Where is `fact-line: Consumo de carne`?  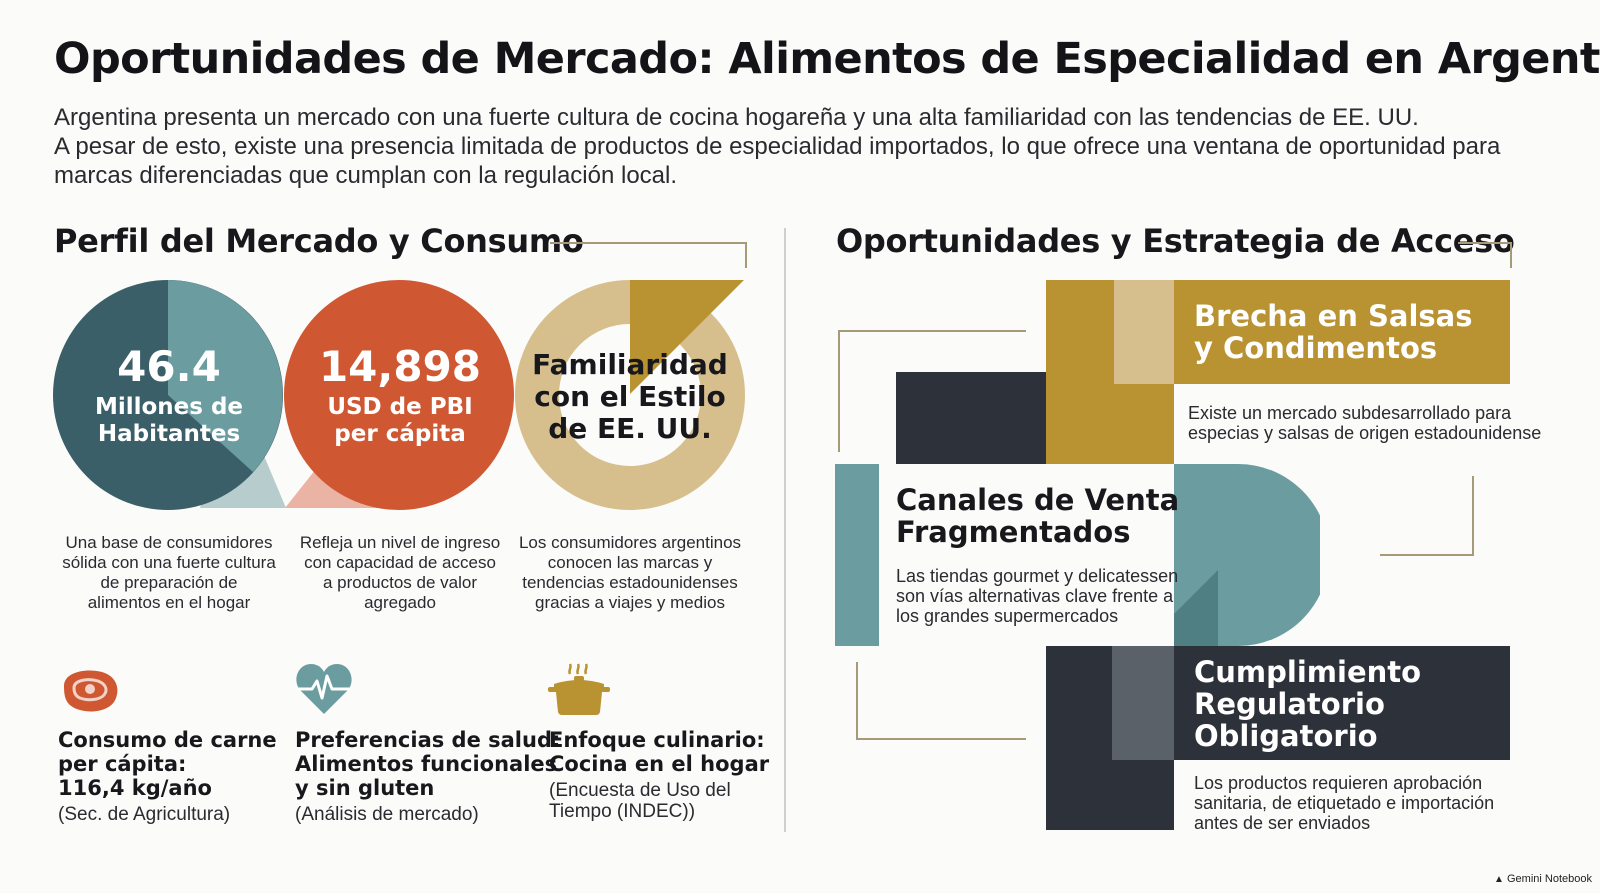 fact-line: Consumo de carne is located at coordinates (167, 740).